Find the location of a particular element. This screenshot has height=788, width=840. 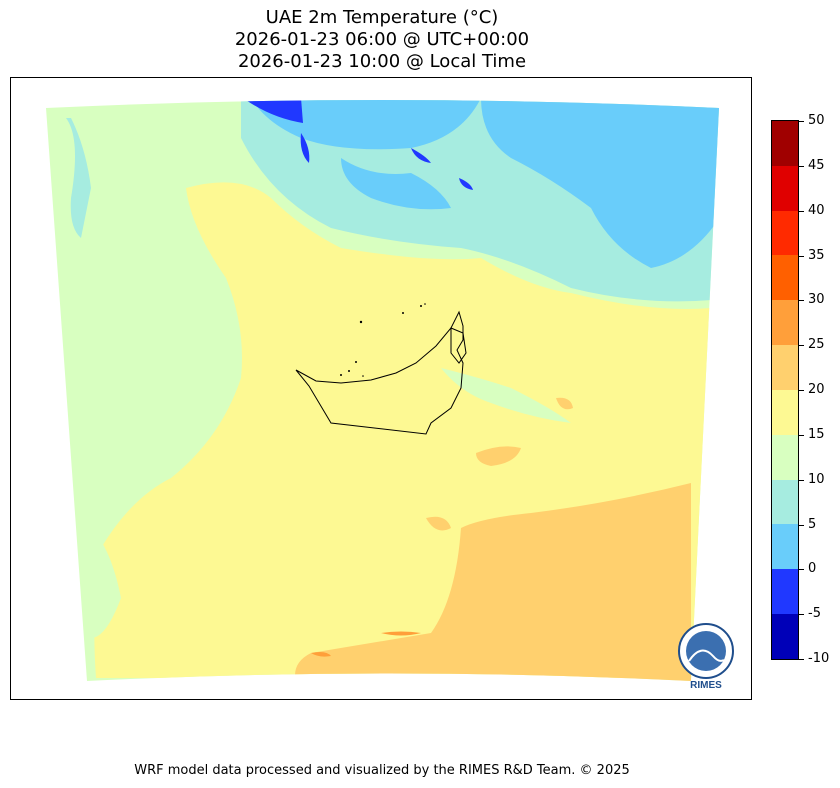

colorbar-tick-label: -10 is located at coordinates (819, 658).